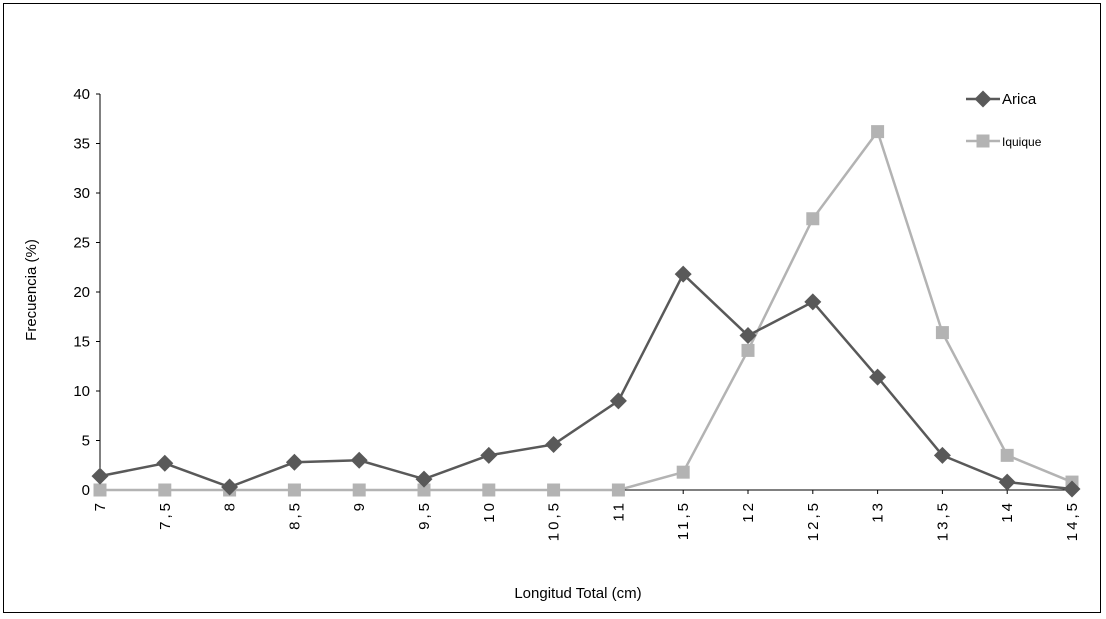  I want to click on legend-label: Iquique, so click(1022, 142).